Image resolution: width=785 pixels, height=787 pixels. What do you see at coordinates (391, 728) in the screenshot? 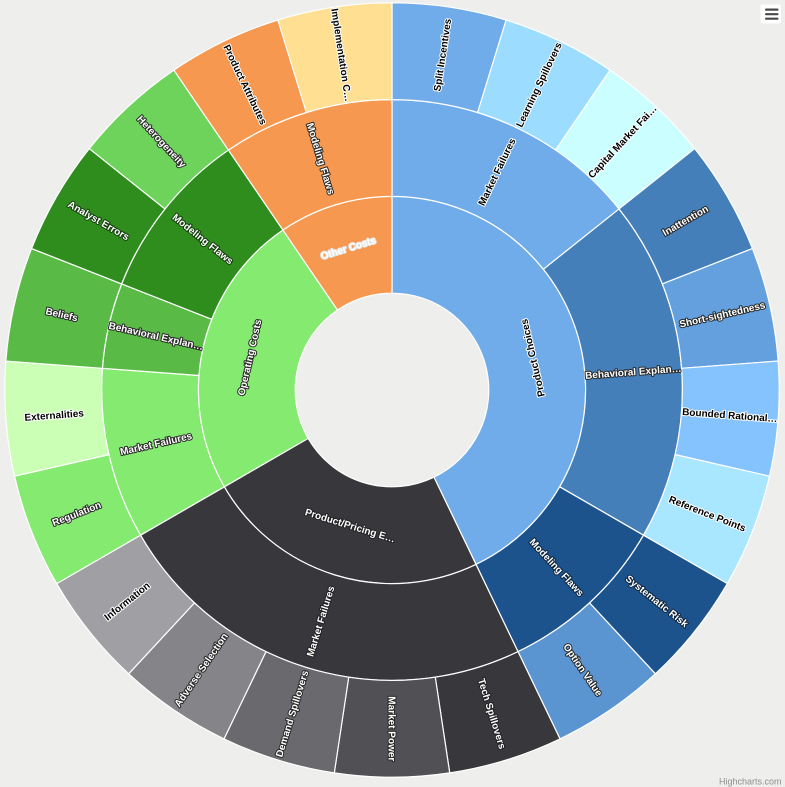
I see `svg-text: Market Power` at bounding box center [391, 728].